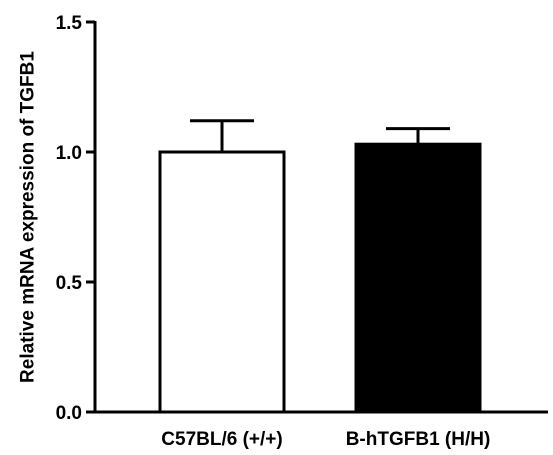  I want to click on error-bars-group, so click(320, 135).